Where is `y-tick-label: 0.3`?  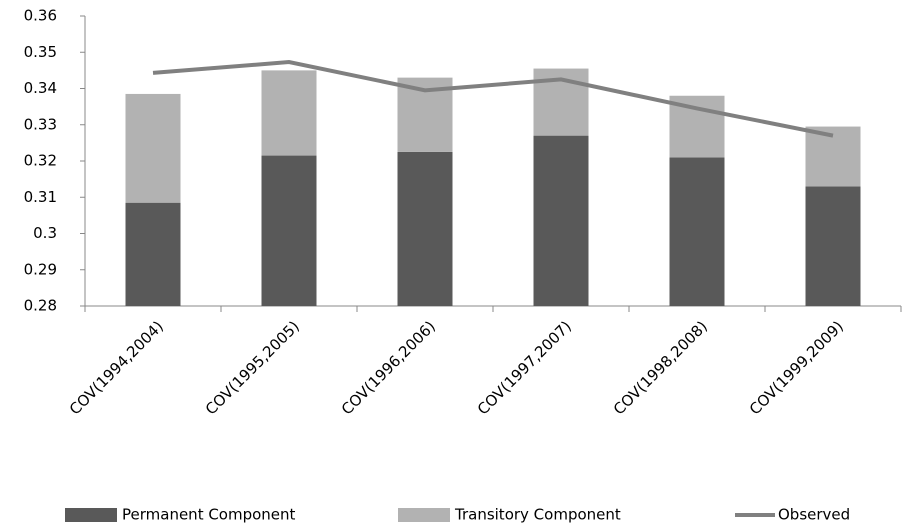
y-tick-label: 0.3 is located at coordinates (45, 233).